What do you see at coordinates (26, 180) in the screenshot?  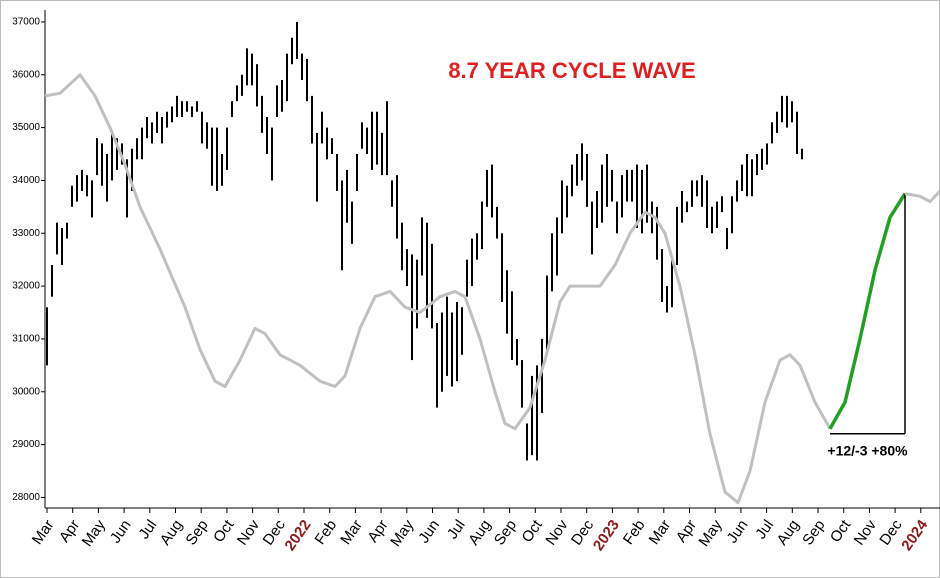 I see `y-tick-label: 34000` at bounding box center [26, 180].